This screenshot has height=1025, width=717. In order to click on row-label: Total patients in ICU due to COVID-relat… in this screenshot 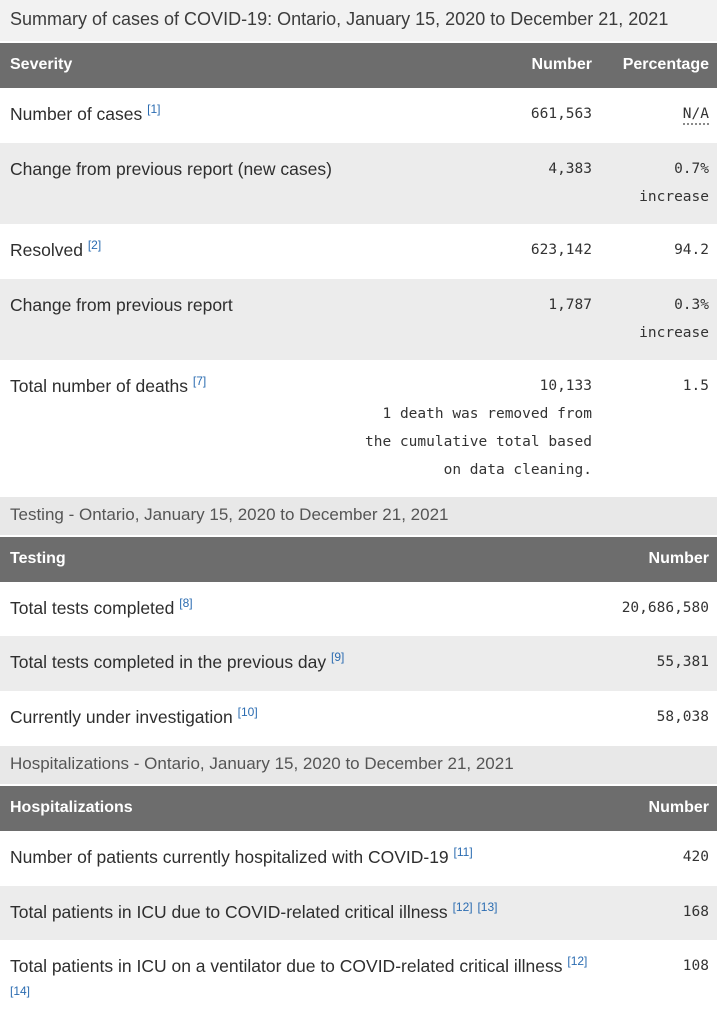, I will do `click(300, 913)`.